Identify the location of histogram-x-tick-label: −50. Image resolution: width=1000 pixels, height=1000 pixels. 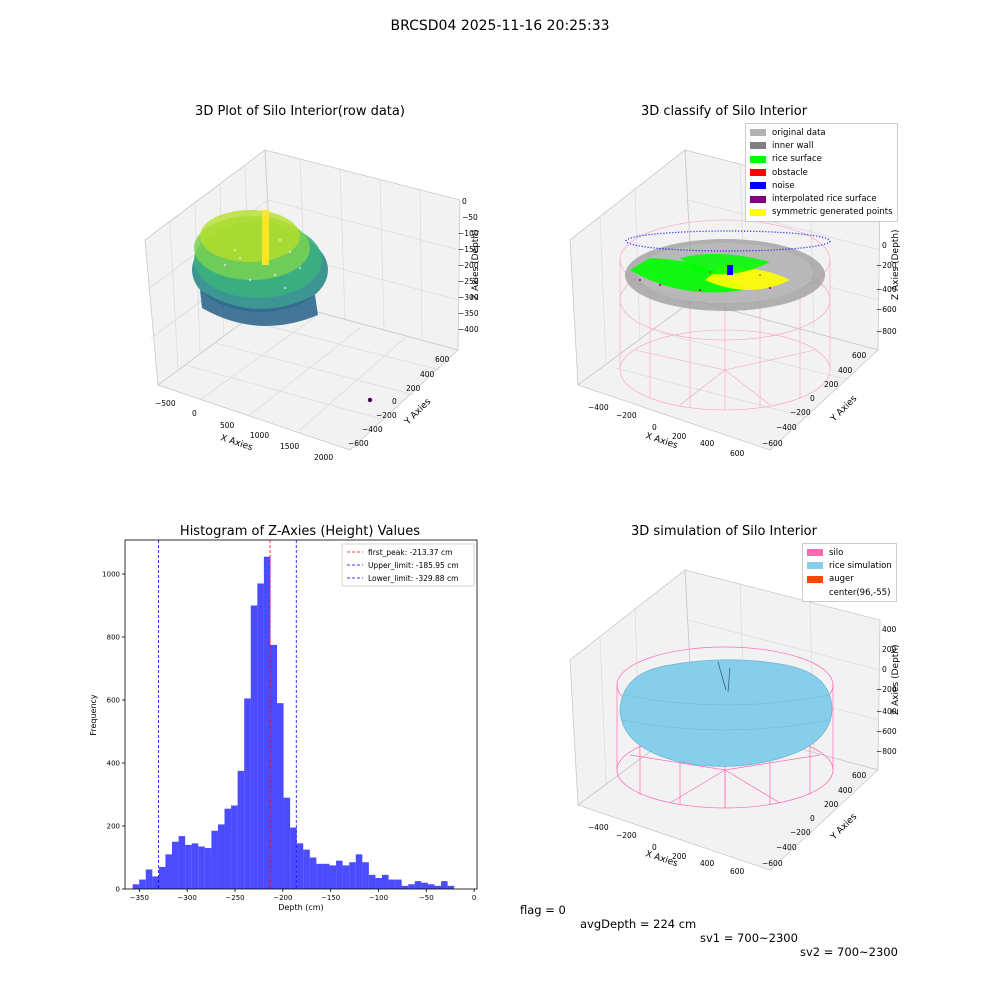
(426, 898).